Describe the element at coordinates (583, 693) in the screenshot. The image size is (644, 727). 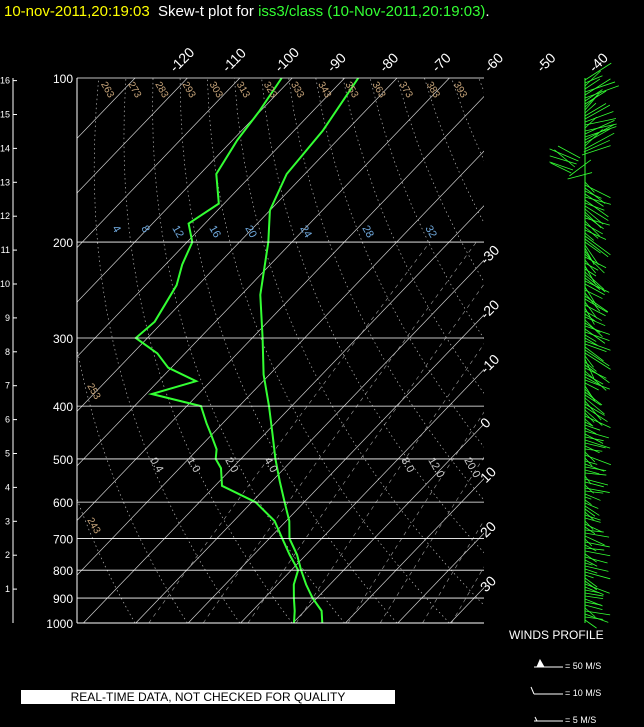
I see `wind-key-10-label: = 10 M/S` at that location.